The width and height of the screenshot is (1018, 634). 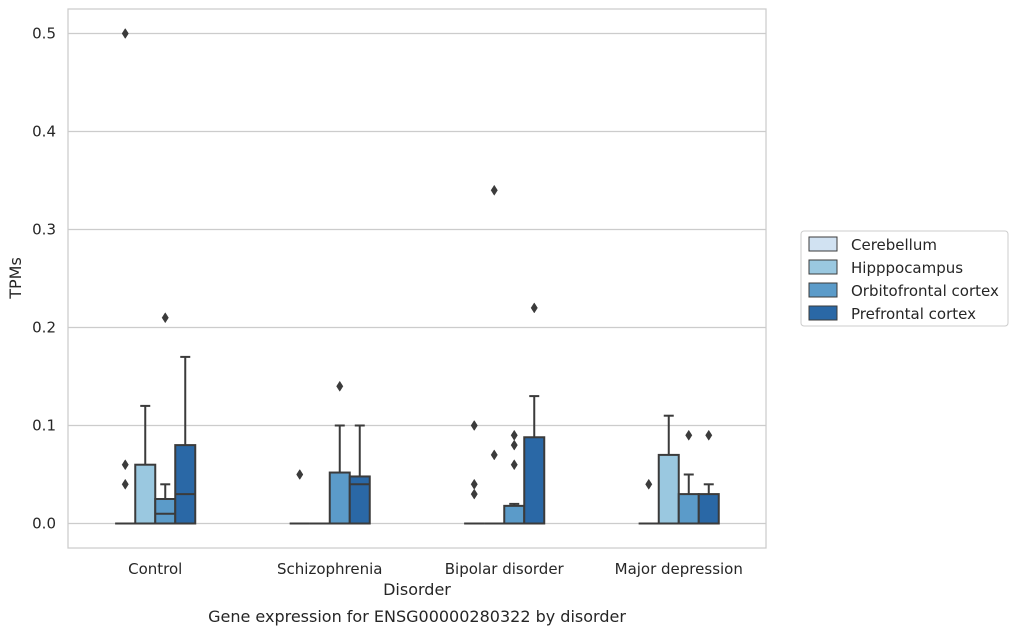 I want to click on y-tick-label: 0.4, so click(x=44, y=132).